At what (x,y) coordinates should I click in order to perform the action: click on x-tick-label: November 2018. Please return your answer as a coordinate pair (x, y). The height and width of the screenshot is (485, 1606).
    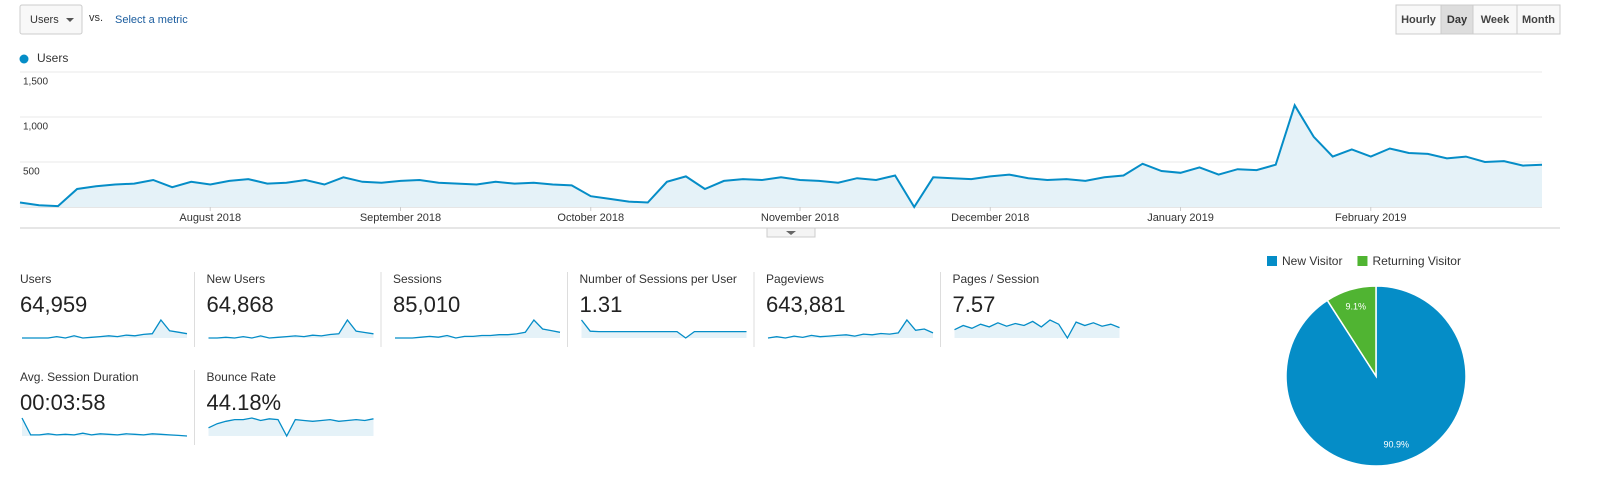
    Looking at the image, I should click on (800, 218).